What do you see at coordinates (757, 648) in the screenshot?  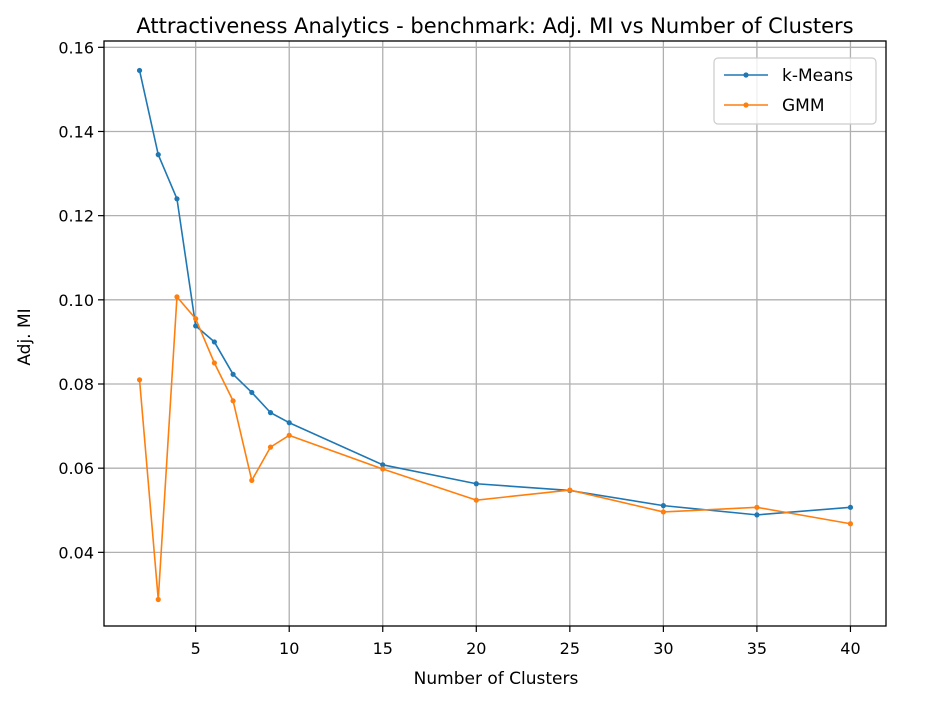 I see `x-tick-label: 35` at bounding box center [757, 648].